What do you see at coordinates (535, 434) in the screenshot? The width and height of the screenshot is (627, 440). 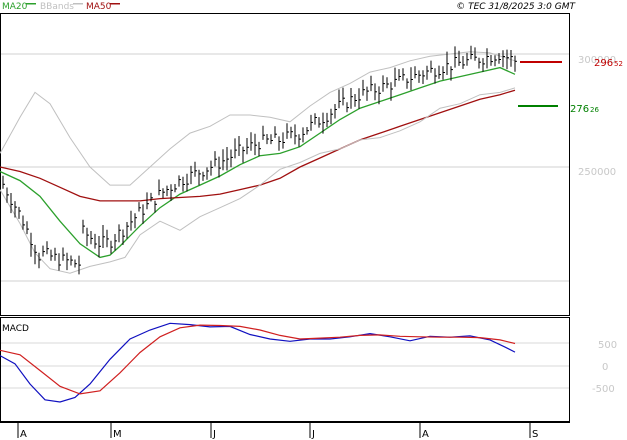 I see `x-tick-label: S` at bounding box center [535, 434].